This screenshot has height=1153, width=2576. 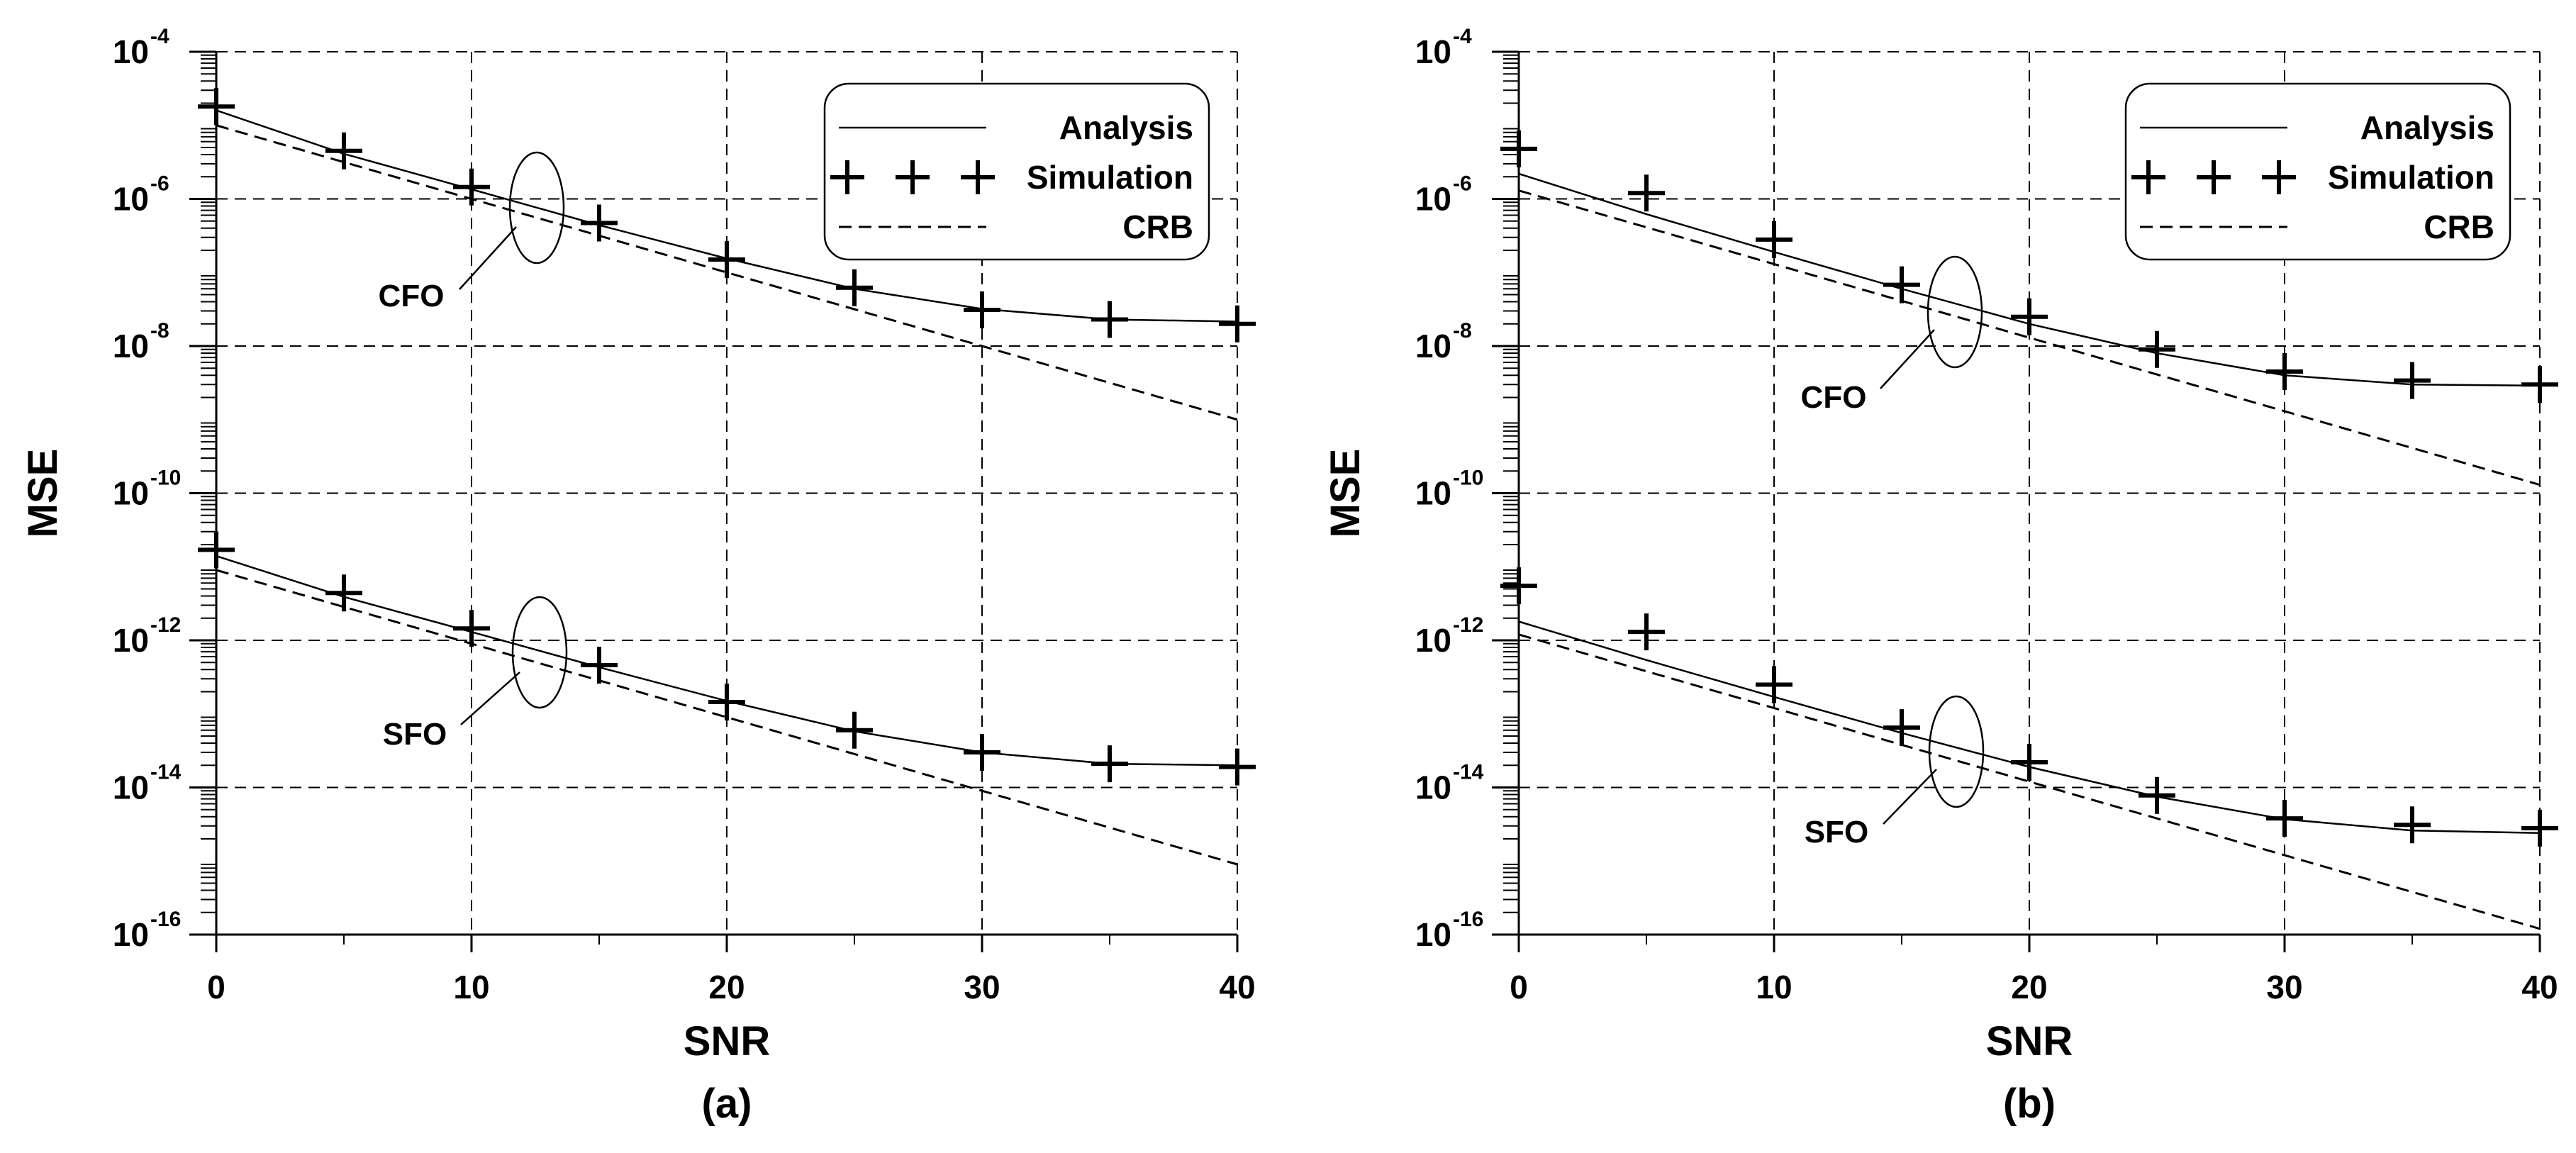 What do you see at coordinates (2030, 727) in the screenshot?
I see `analysis-line-sfo` at bounding box center [2030, 727].